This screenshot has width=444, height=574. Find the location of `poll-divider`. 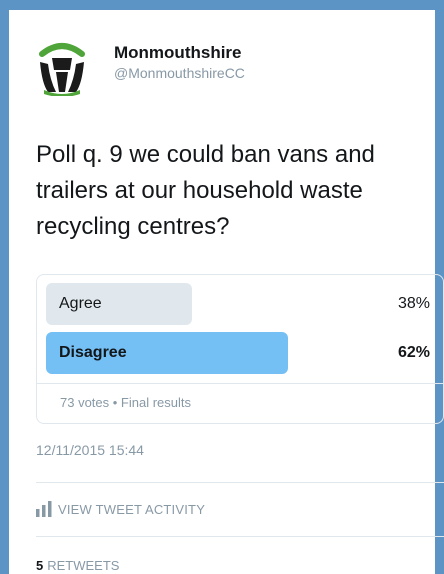

poll-divider is located at coordinates (240, 383).